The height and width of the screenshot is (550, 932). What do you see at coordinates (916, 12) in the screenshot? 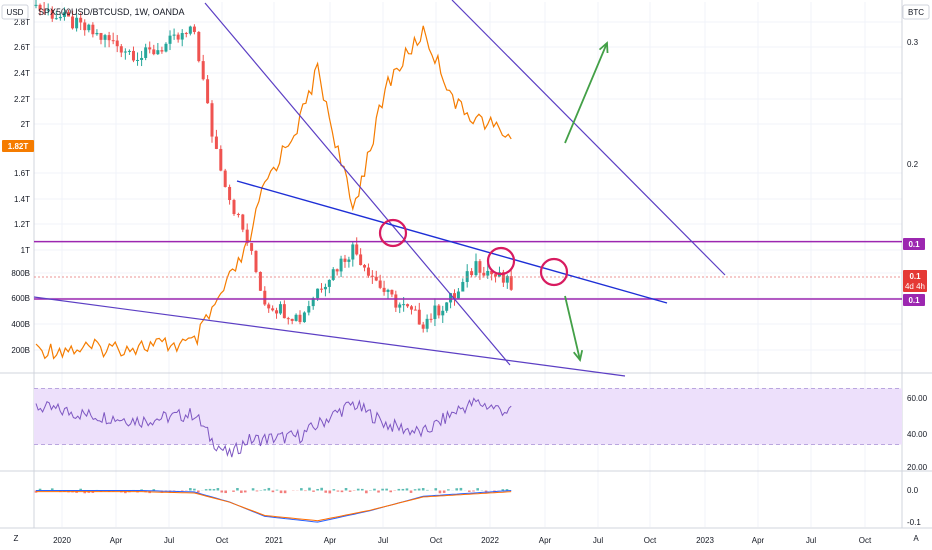
I see `right-currency-button: BTC` at bounding box center [916, 12].